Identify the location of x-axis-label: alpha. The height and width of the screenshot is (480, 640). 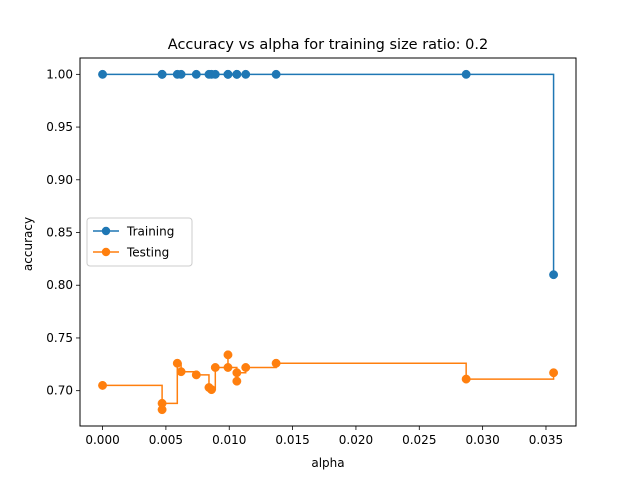
(327, 463).